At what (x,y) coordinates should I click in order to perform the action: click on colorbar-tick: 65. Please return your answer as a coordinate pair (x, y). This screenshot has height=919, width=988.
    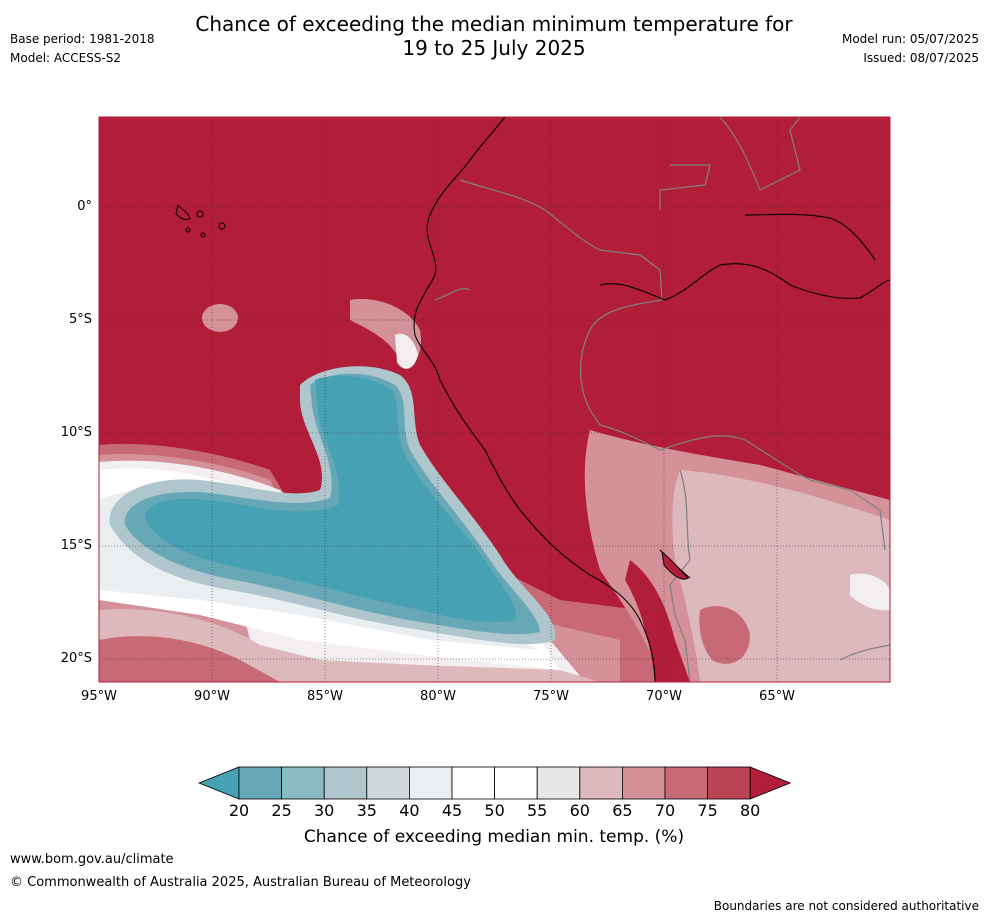
    Looking at the image, I should click on (622, 810).